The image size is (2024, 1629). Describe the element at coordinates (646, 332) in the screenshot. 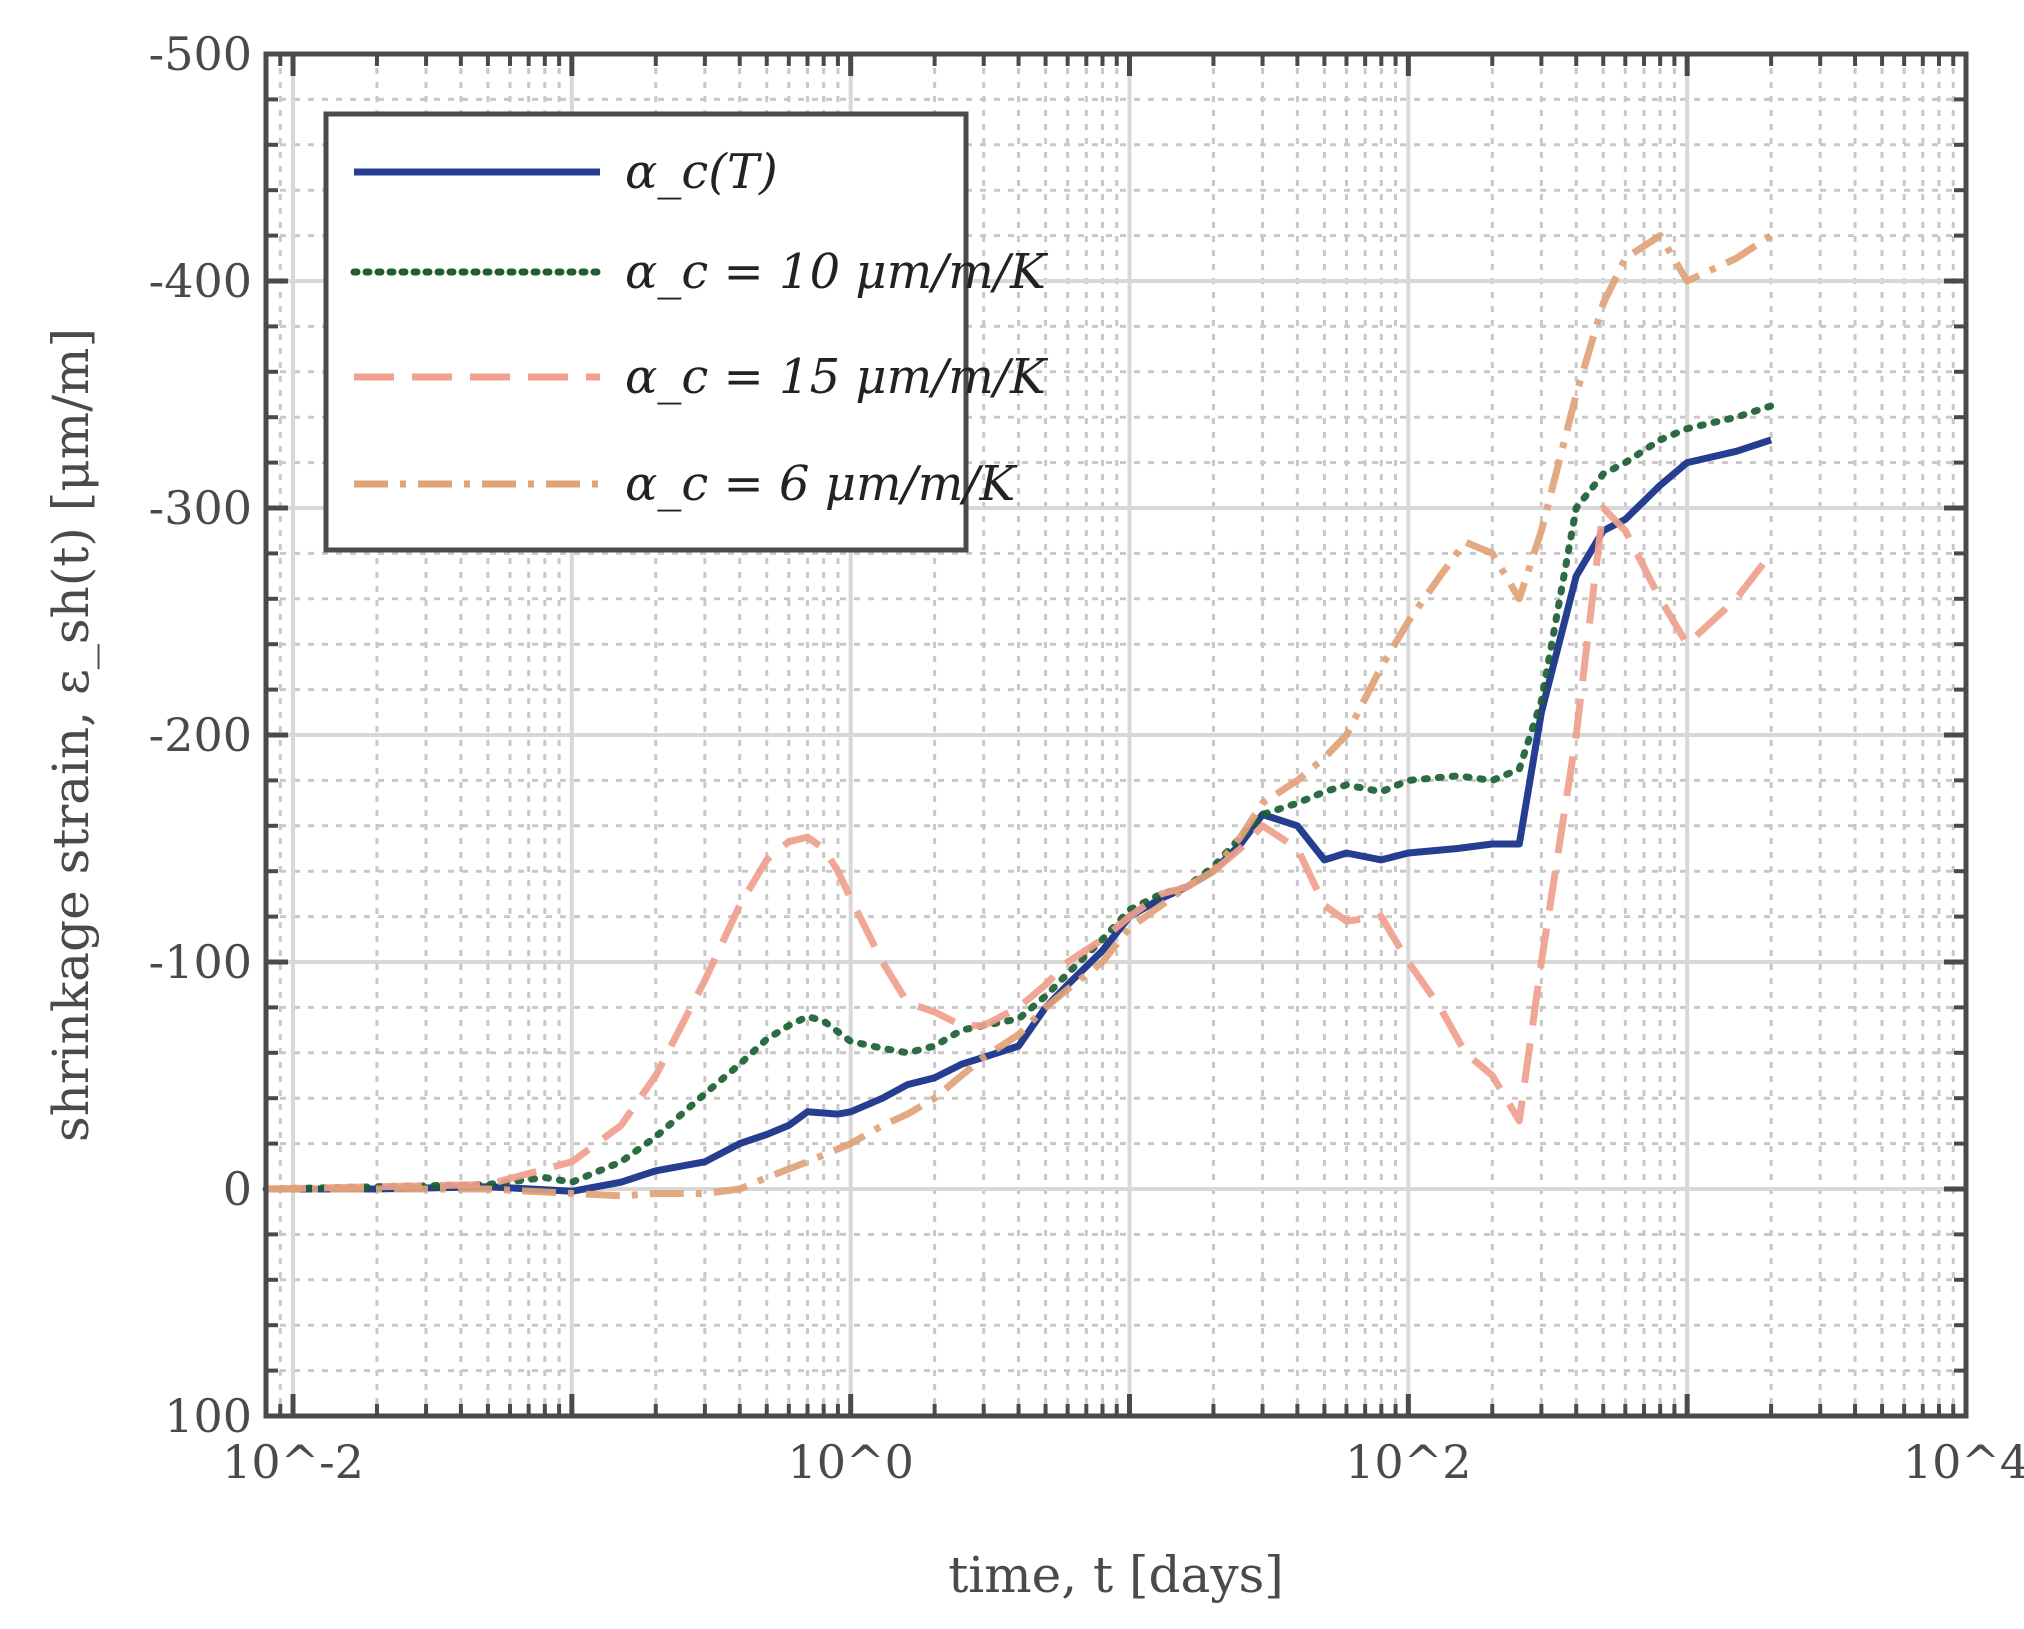

I see `legend-box` at that location.